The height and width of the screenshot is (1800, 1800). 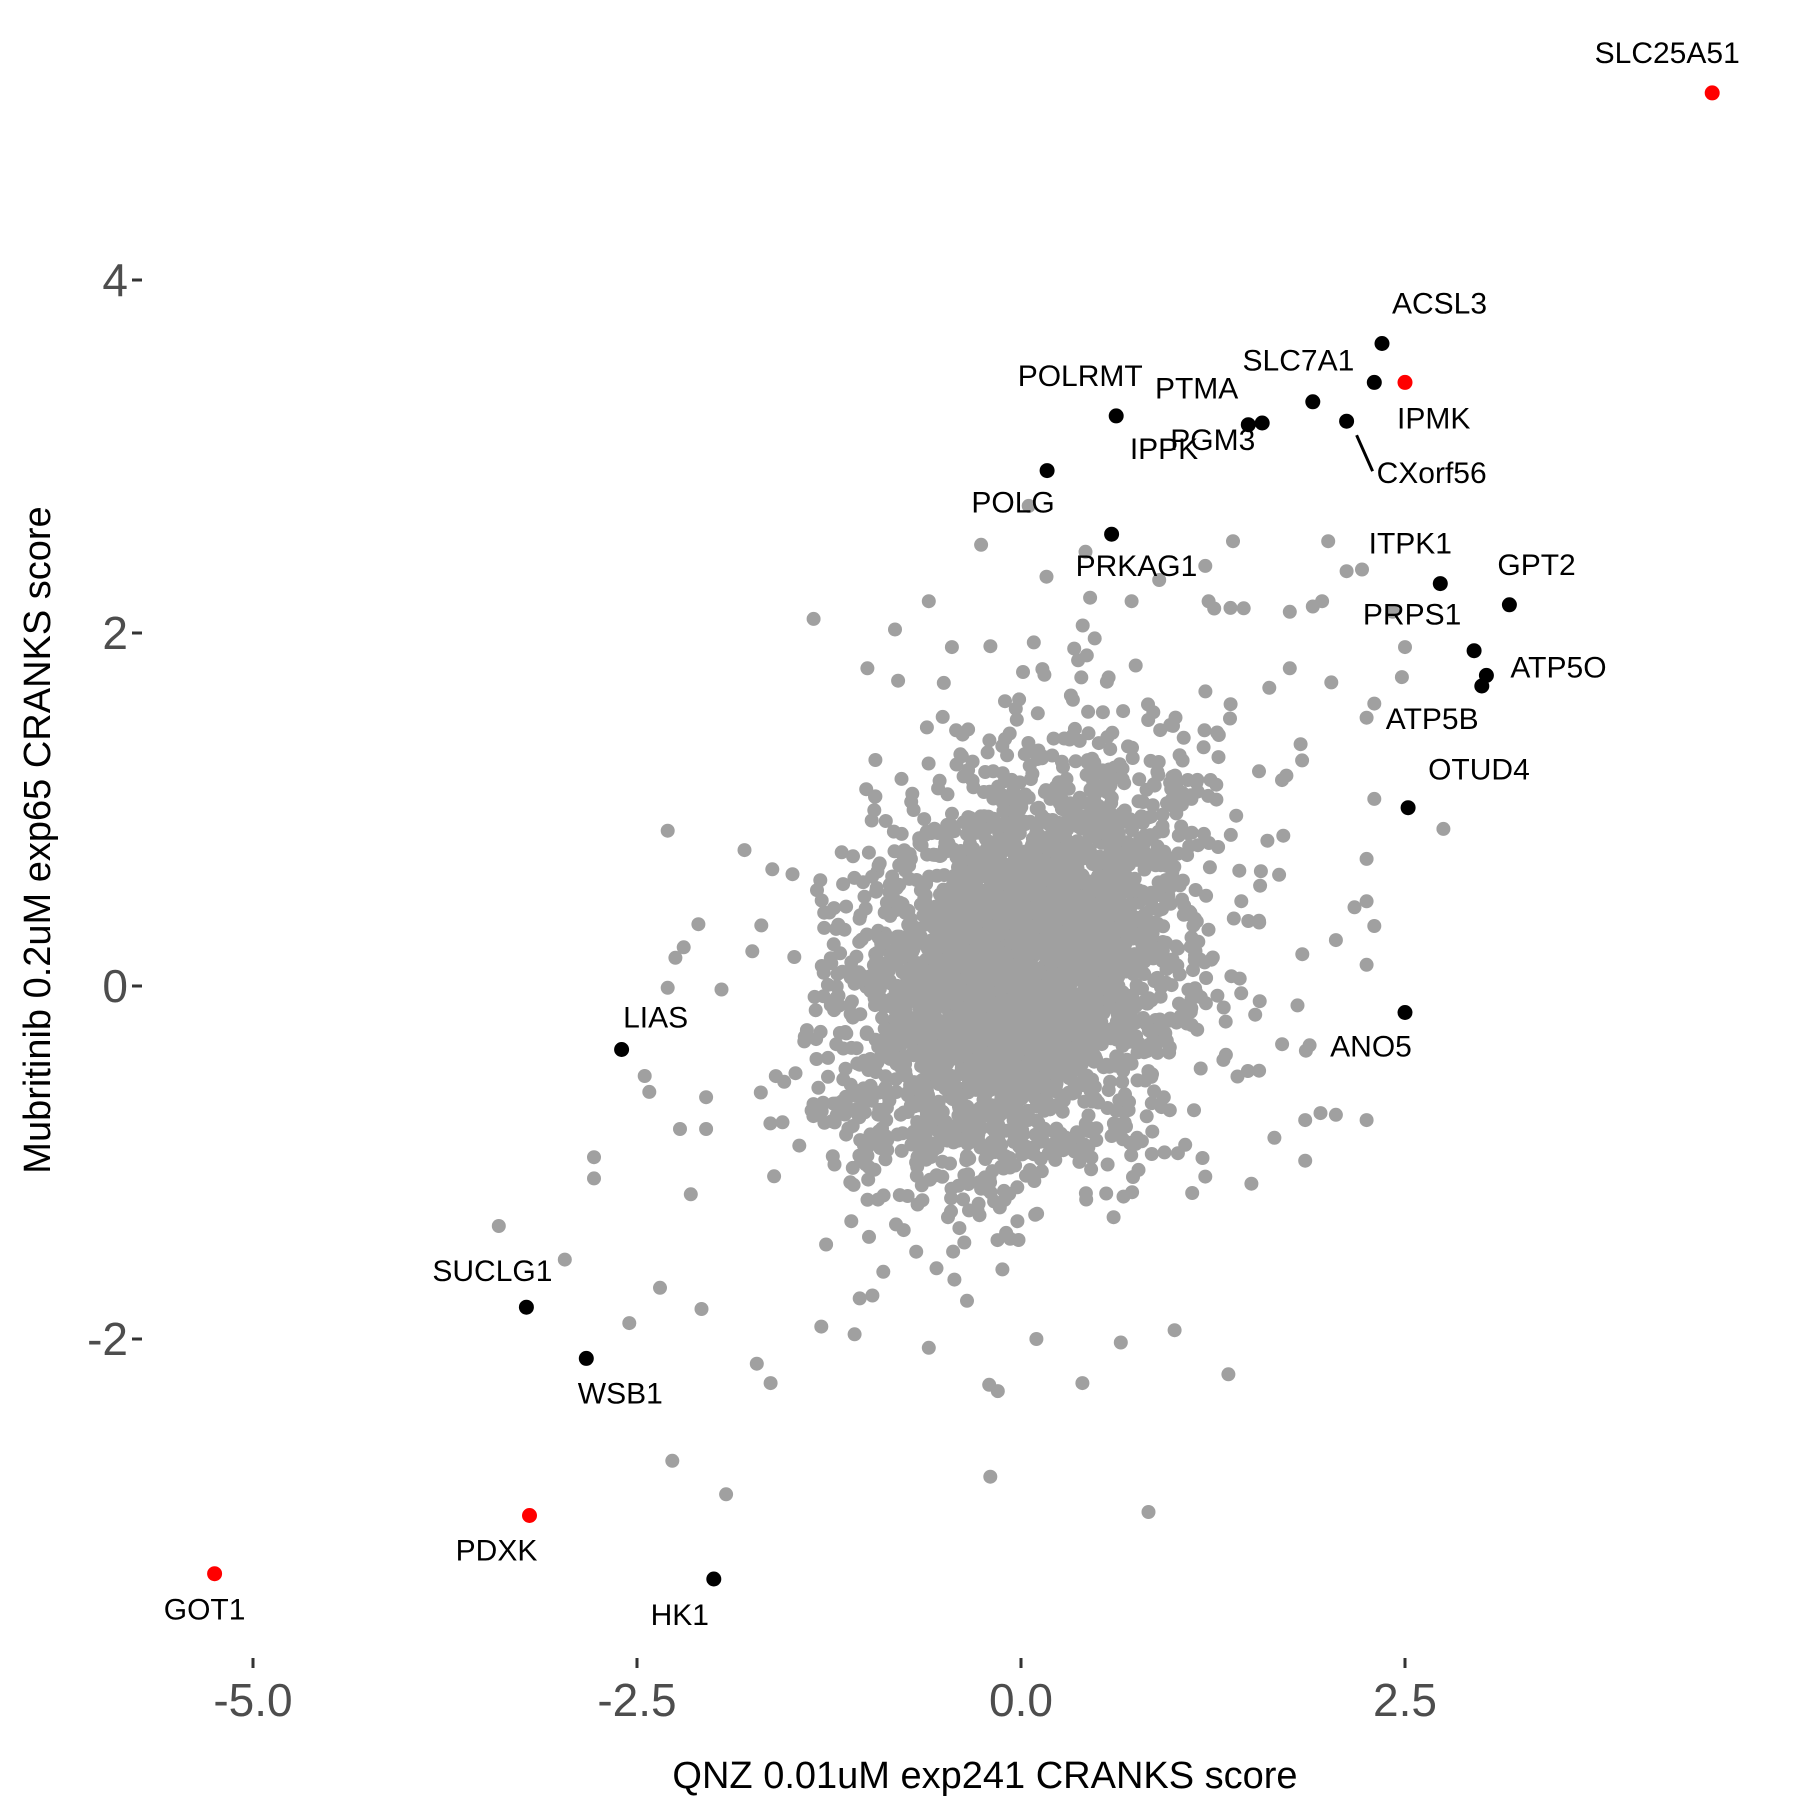 I want to click on point-ptma, so click(x=1248, y=425).